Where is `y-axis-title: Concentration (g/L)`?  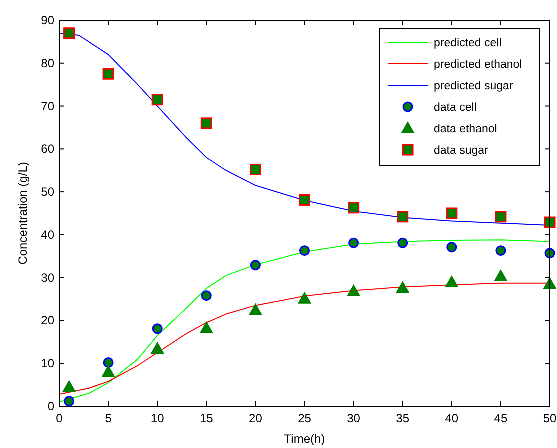 y-axis-title: Concentration (g/L) is located at coordinates (23, 213).